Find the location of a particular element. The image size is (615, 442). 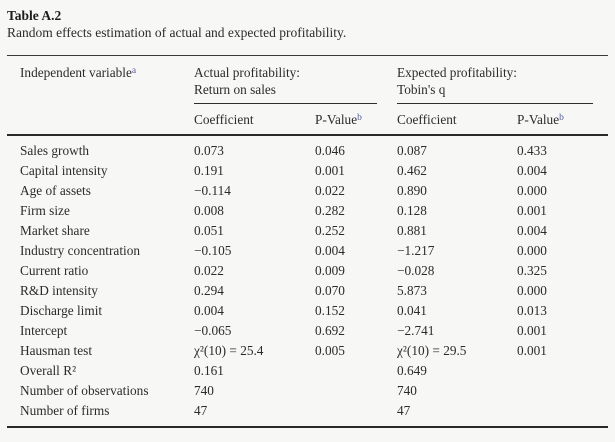

footnote-marker-b-2: b is located at coordinates (561, 118).